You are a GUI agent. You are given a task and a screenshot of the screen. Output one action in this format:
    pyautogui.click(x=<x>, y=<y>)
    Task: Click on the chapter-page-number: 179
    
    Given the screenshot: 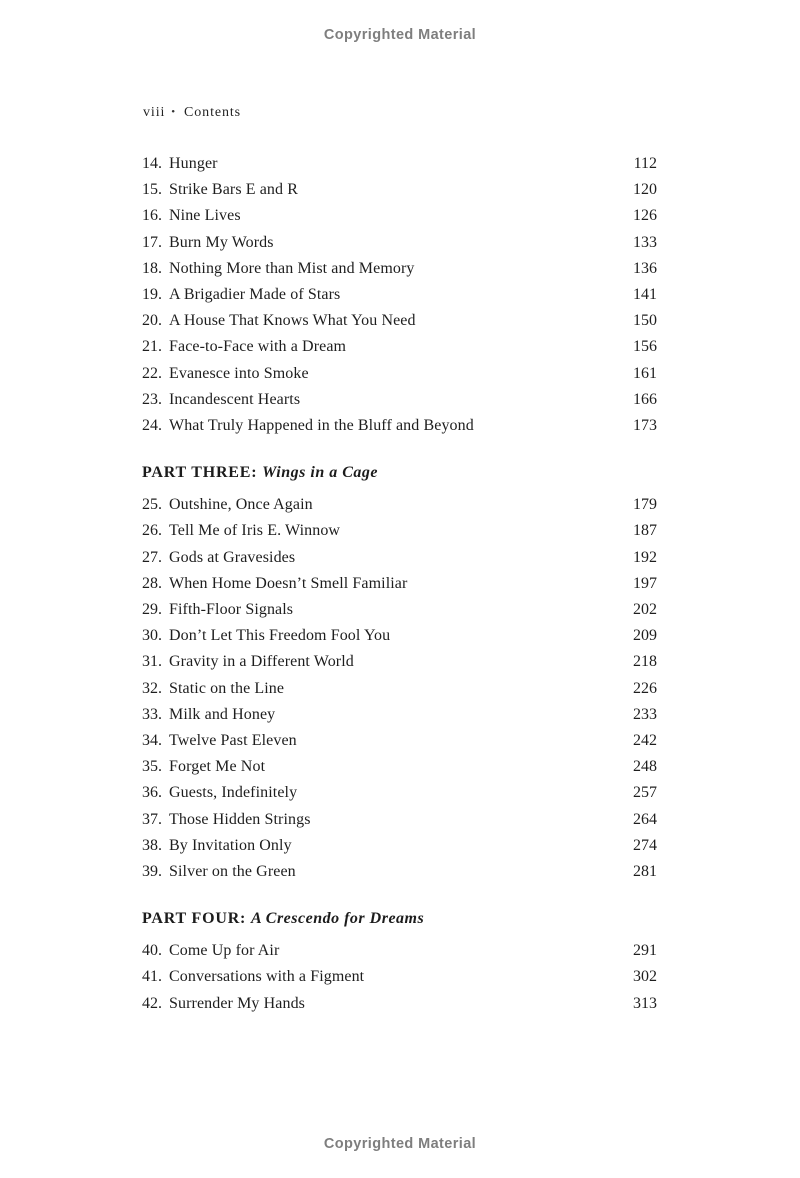 What is the action you would take?
    pyautogui.click(x=645, y=505)
    